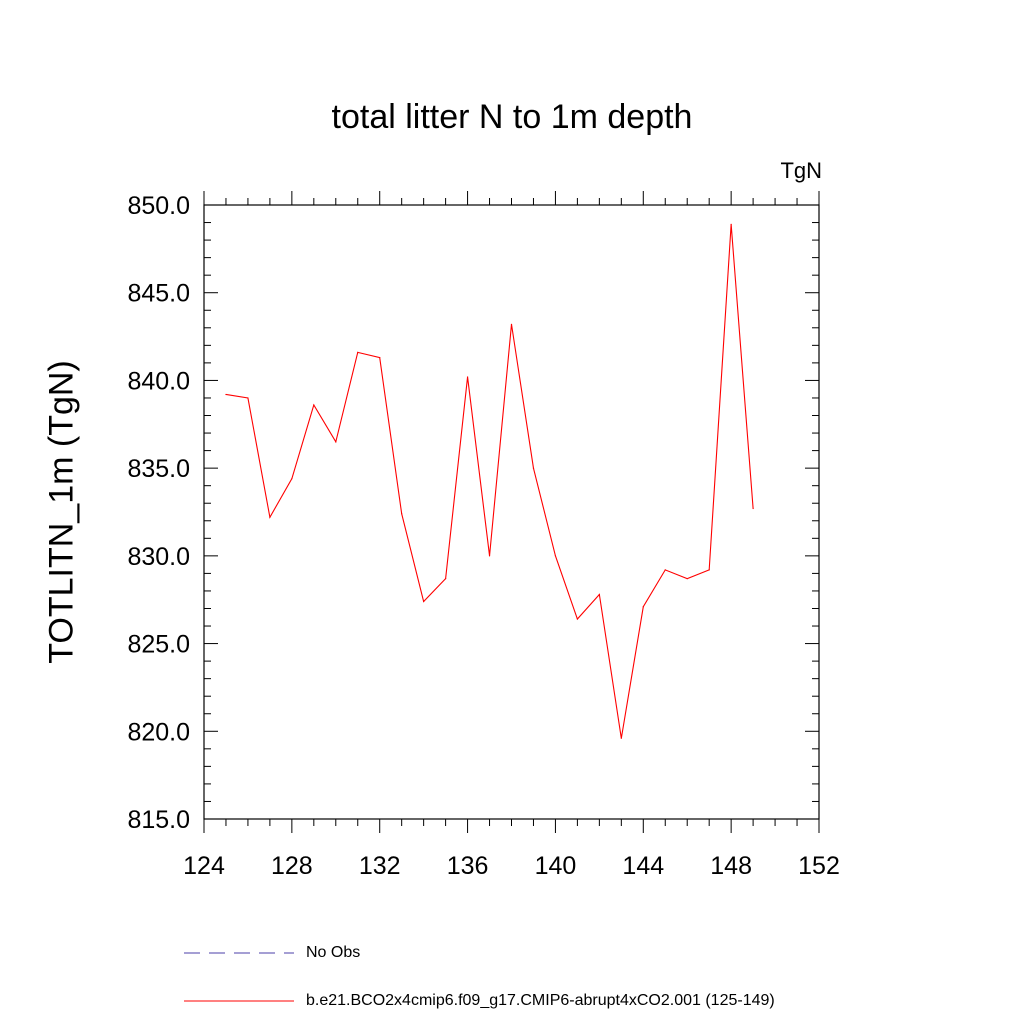  I want to click on x-tick-label: 132, so click(380, 866).